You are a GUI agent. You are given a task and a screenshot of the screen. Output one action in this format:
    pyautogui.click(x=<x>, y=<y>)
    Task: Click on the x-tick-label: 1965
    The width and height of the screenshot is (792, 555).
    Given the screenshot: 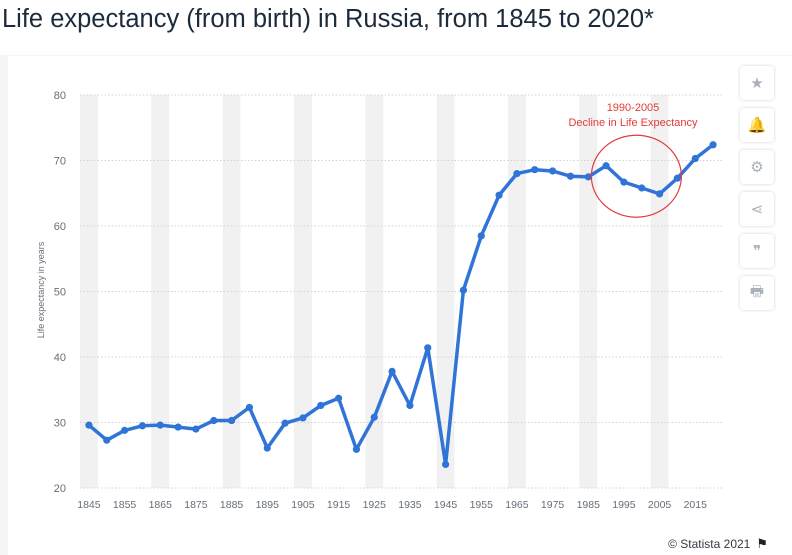 What is the action you would take?
    pyautogui.click(x=517, y=505)
    